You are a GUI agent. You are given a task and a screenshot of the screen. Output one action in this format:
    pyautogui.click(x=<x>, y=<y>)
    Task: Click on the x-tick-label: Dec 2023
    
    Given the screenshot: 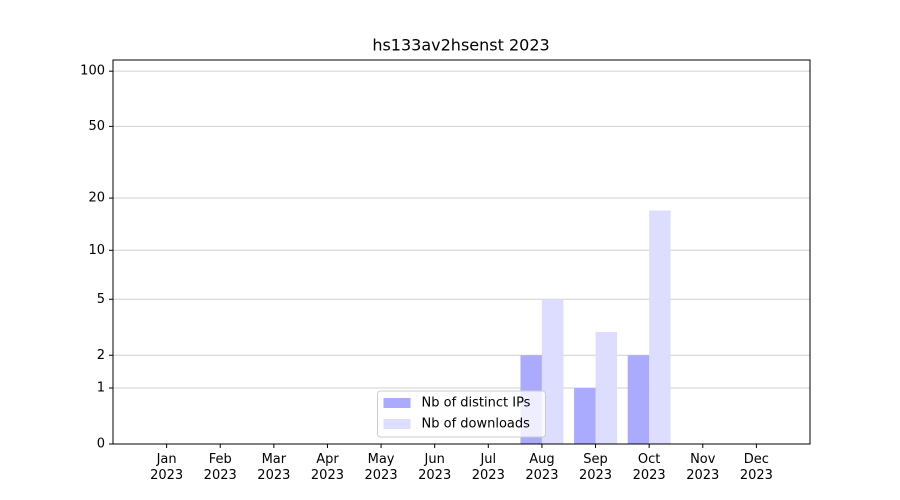 What is the action you would take?
    pyautogui.click(x=756, y=467)
    